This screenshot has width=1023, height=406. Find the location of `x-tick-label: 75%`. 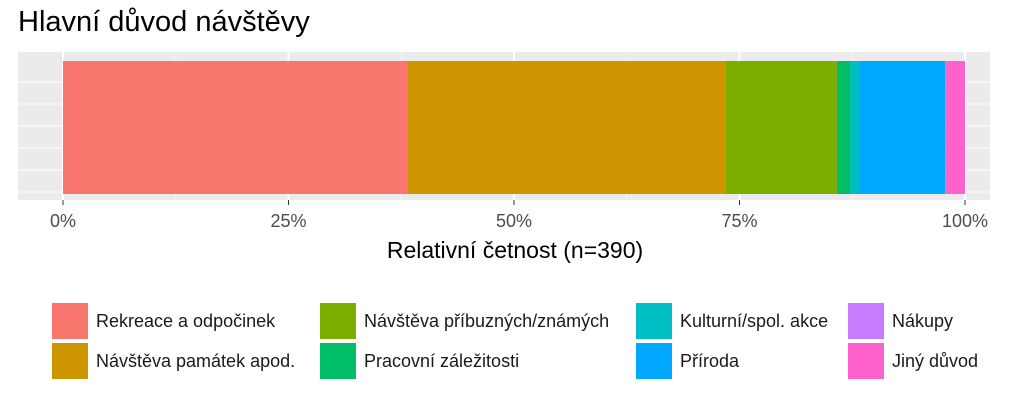

x-tick-label: 75% is located at coordinates (739, 221).